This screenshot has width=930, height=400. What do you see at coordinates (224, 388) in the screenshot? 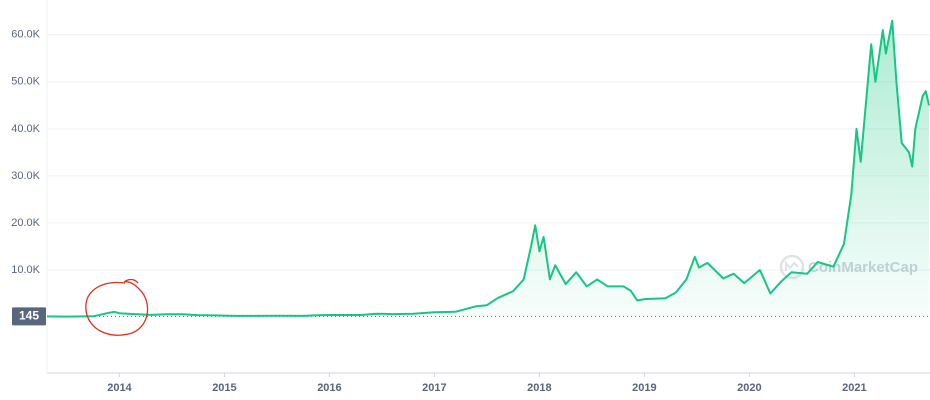
I see `x-tick-label: 2015` at bounding box center [224, 388].